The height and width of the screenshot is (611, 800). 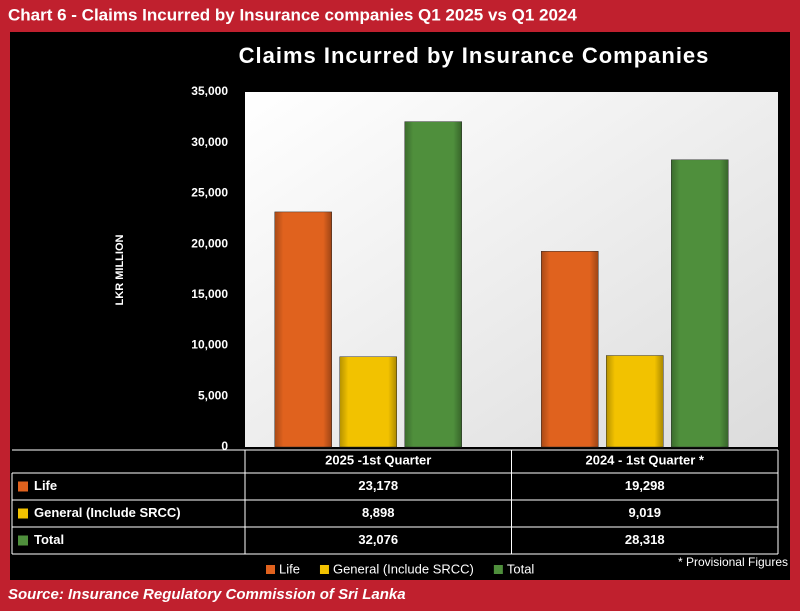 I want to click on y-tick-label: 5,000, so click(x=213, y=395).